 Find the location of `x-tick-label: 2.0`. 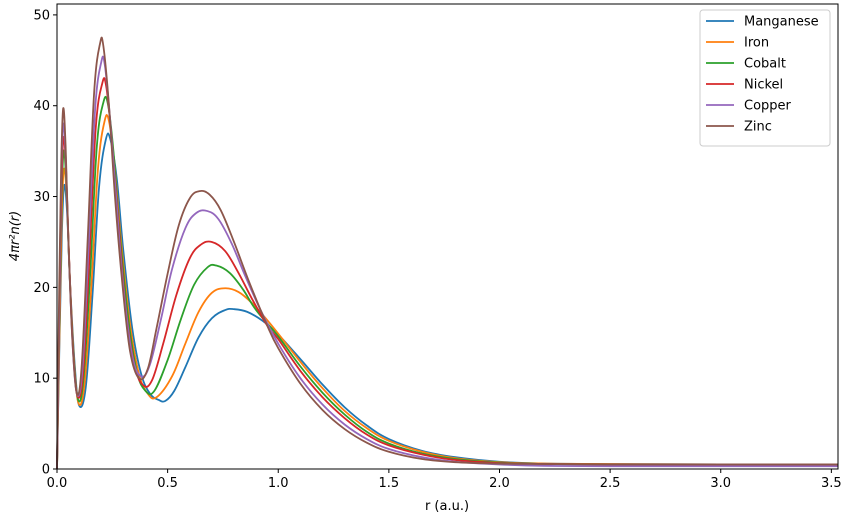

x-tick-label: 2.0 is located at coordinates (499, 483).